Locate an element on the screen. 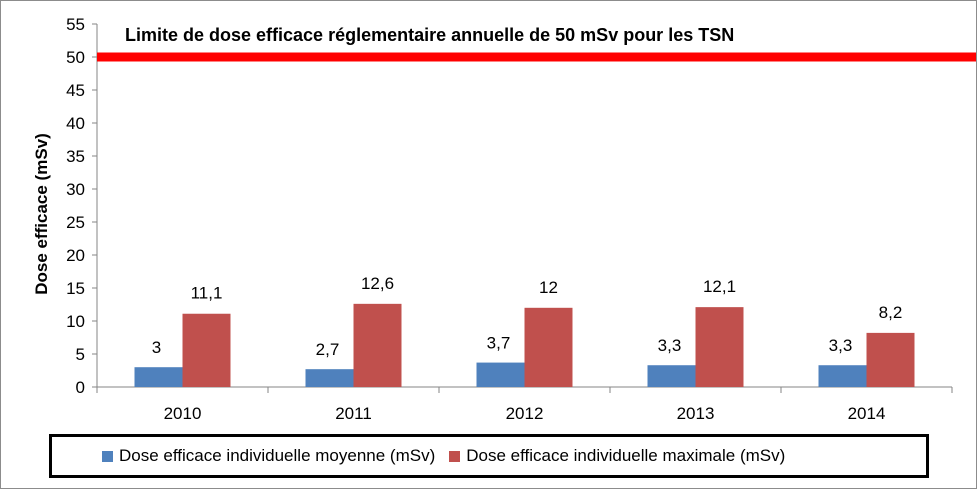  data-label-maximale-2012: 12 is located at coordinates (548, 287).